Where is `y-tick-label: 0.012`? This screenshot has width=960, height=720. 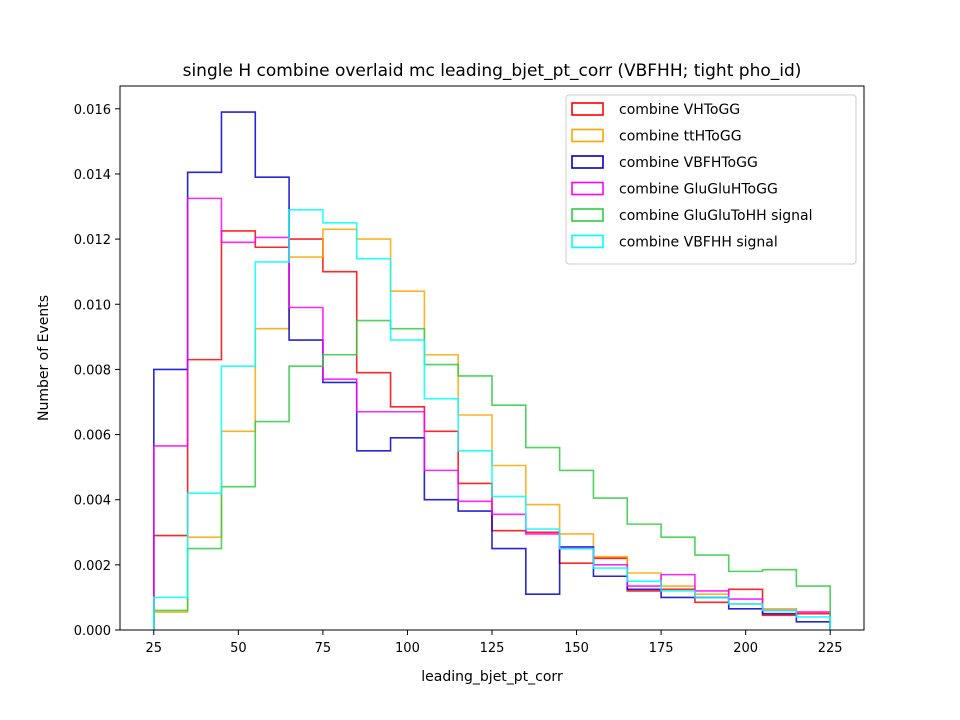
y-tick-label: 0.012 is located at coordinates (92, 240).